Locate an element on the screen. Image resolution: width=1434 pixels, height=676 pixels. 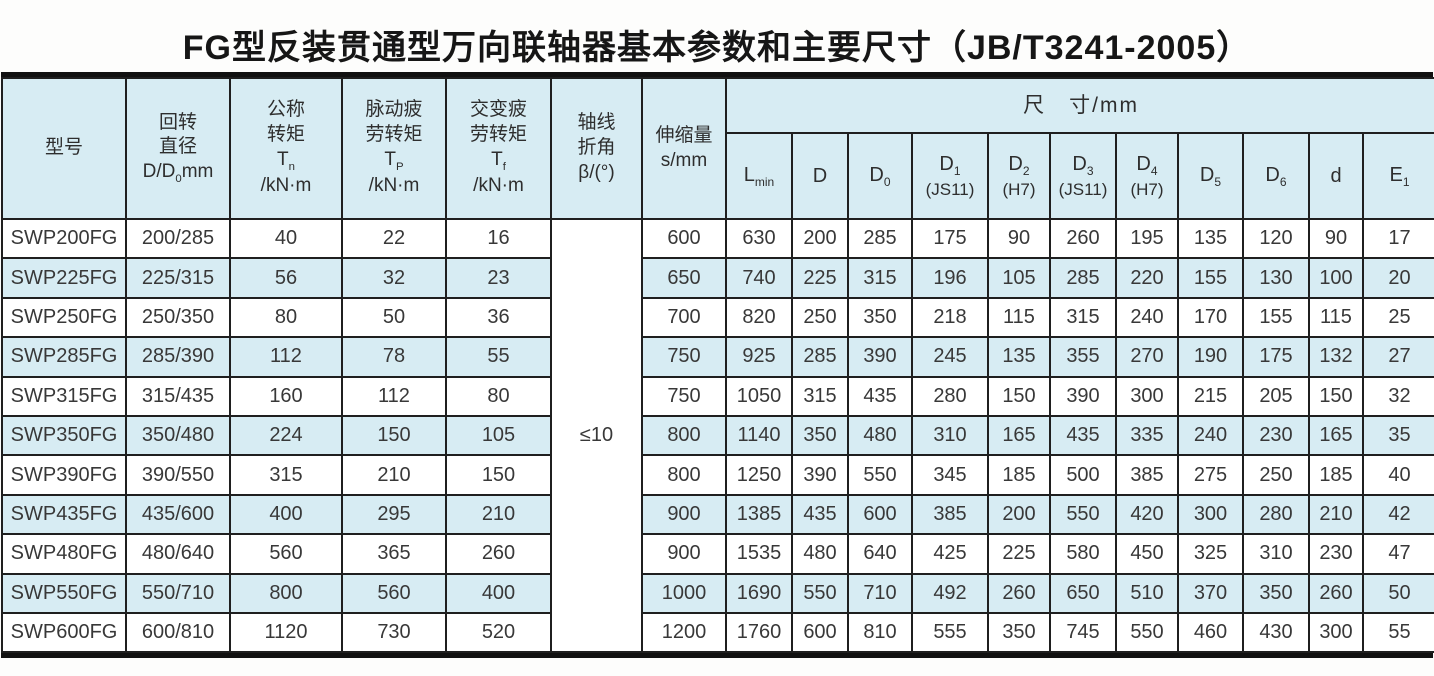
cell-value: 1000 is located at coordinates (684, 593).